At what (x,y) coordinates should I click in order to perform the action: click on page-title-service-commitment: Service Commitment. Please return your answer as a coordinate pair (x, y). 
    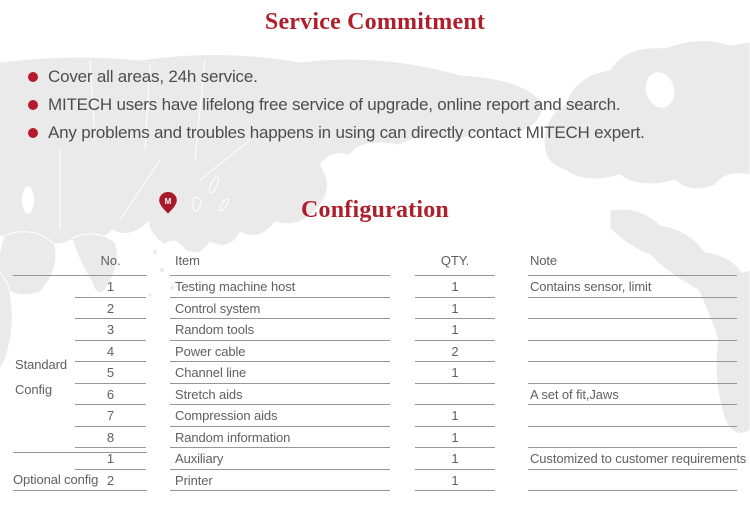
    Looking at the image, I should click on (375, 22).